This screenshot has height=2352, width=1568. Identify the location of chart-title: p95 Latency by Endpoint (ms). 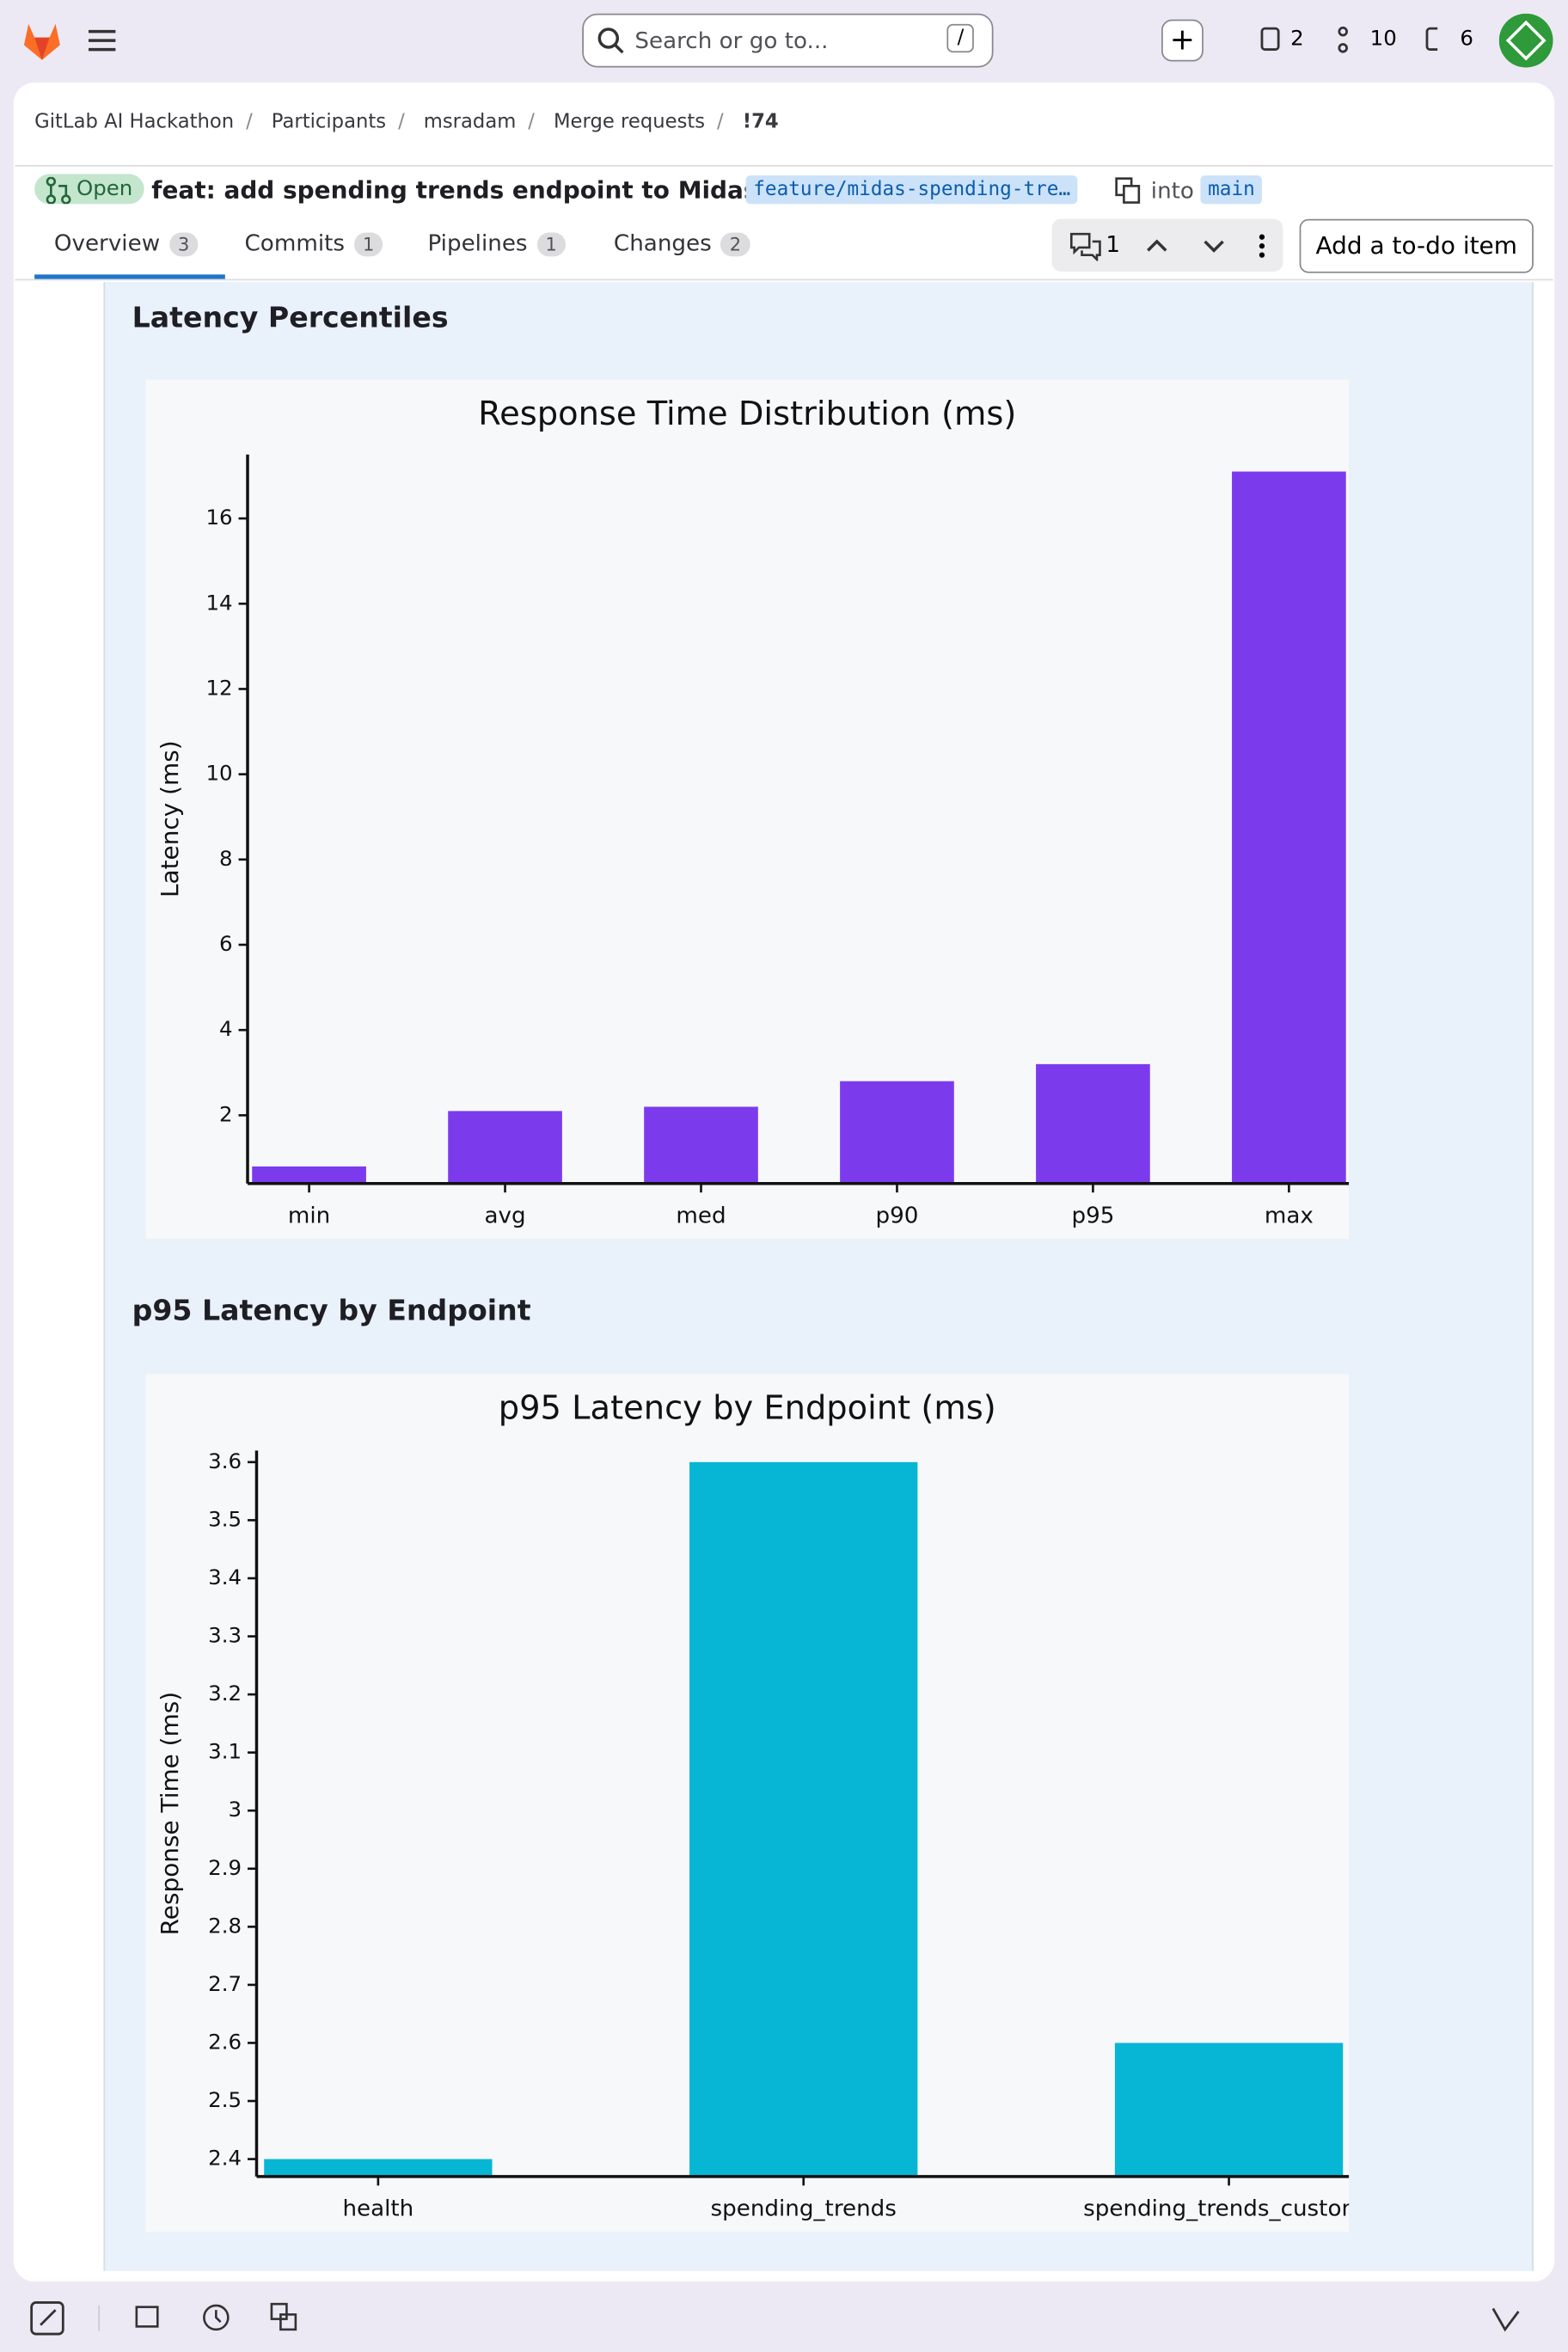
(747, 1408).